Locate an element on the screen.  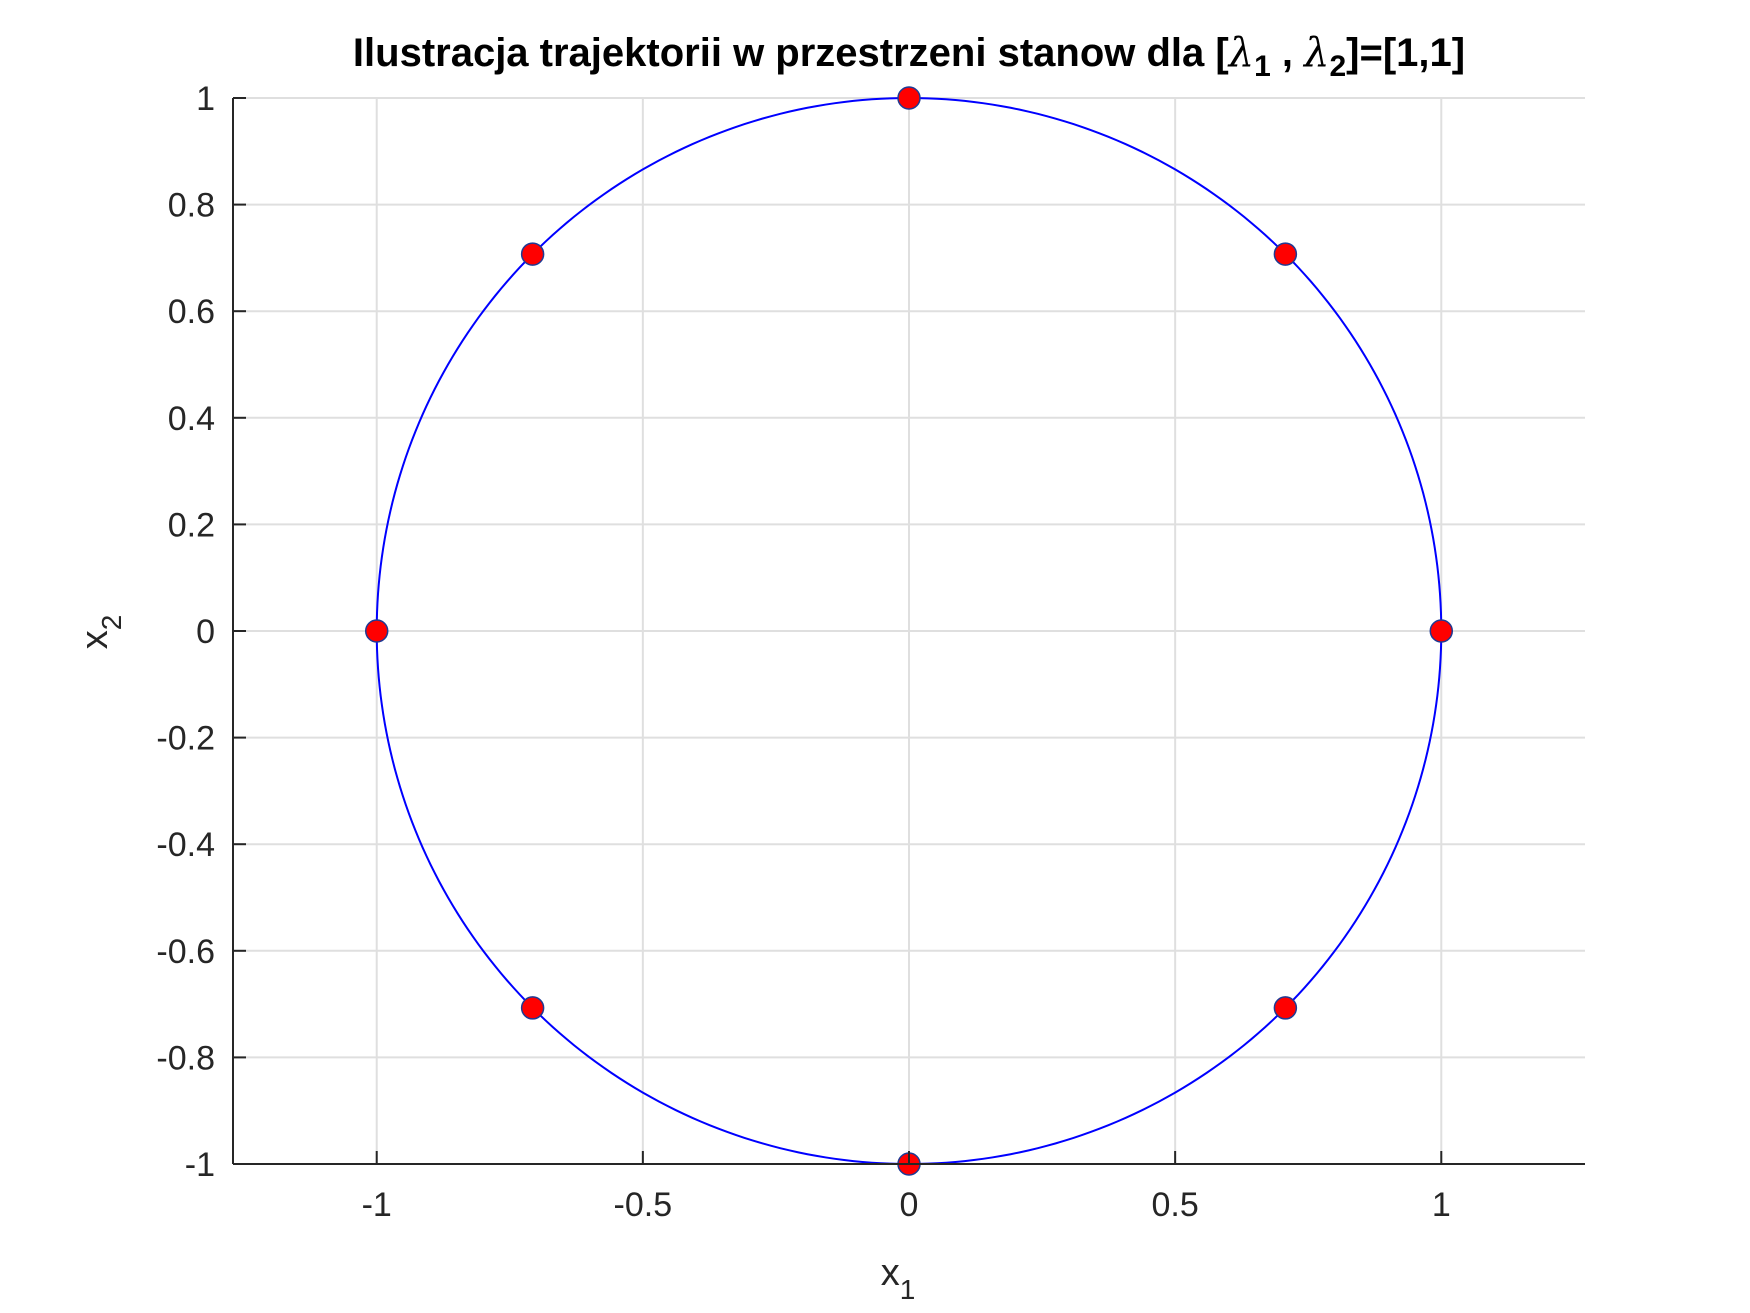
title-lambda-1: λ is located at coordinates (1240, 53).